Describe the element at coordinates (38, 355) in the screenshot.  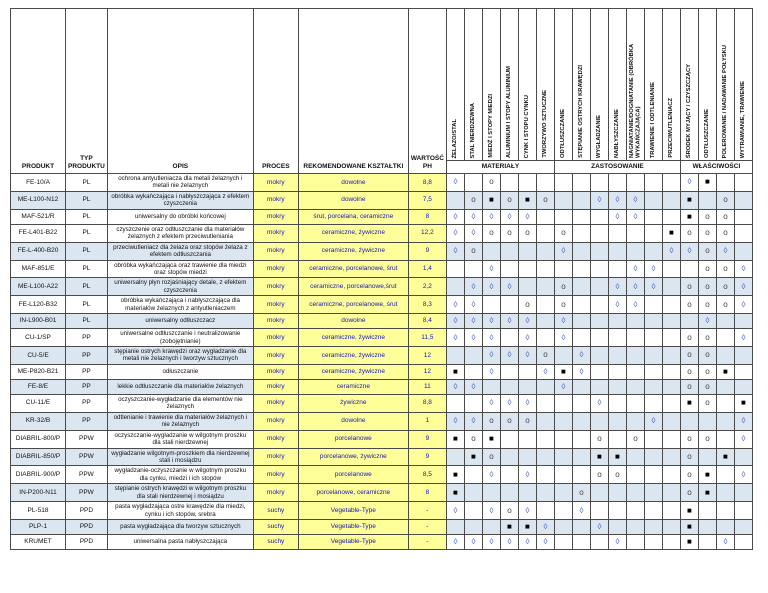
I see `product-cell: CU-5/E` at that location.